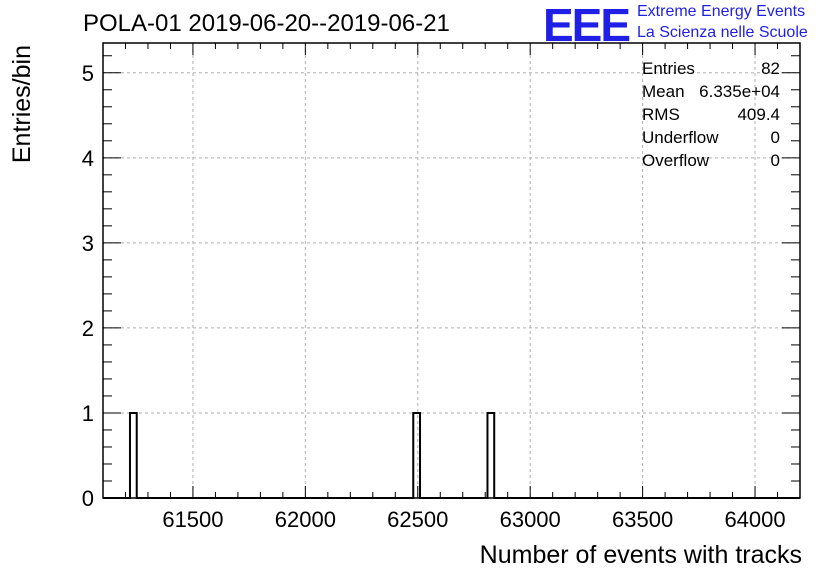  What do you see at coordinates (88, 328) in the screenshot?
I see `y-tick-label: 2` at bounding box center [88, 328].